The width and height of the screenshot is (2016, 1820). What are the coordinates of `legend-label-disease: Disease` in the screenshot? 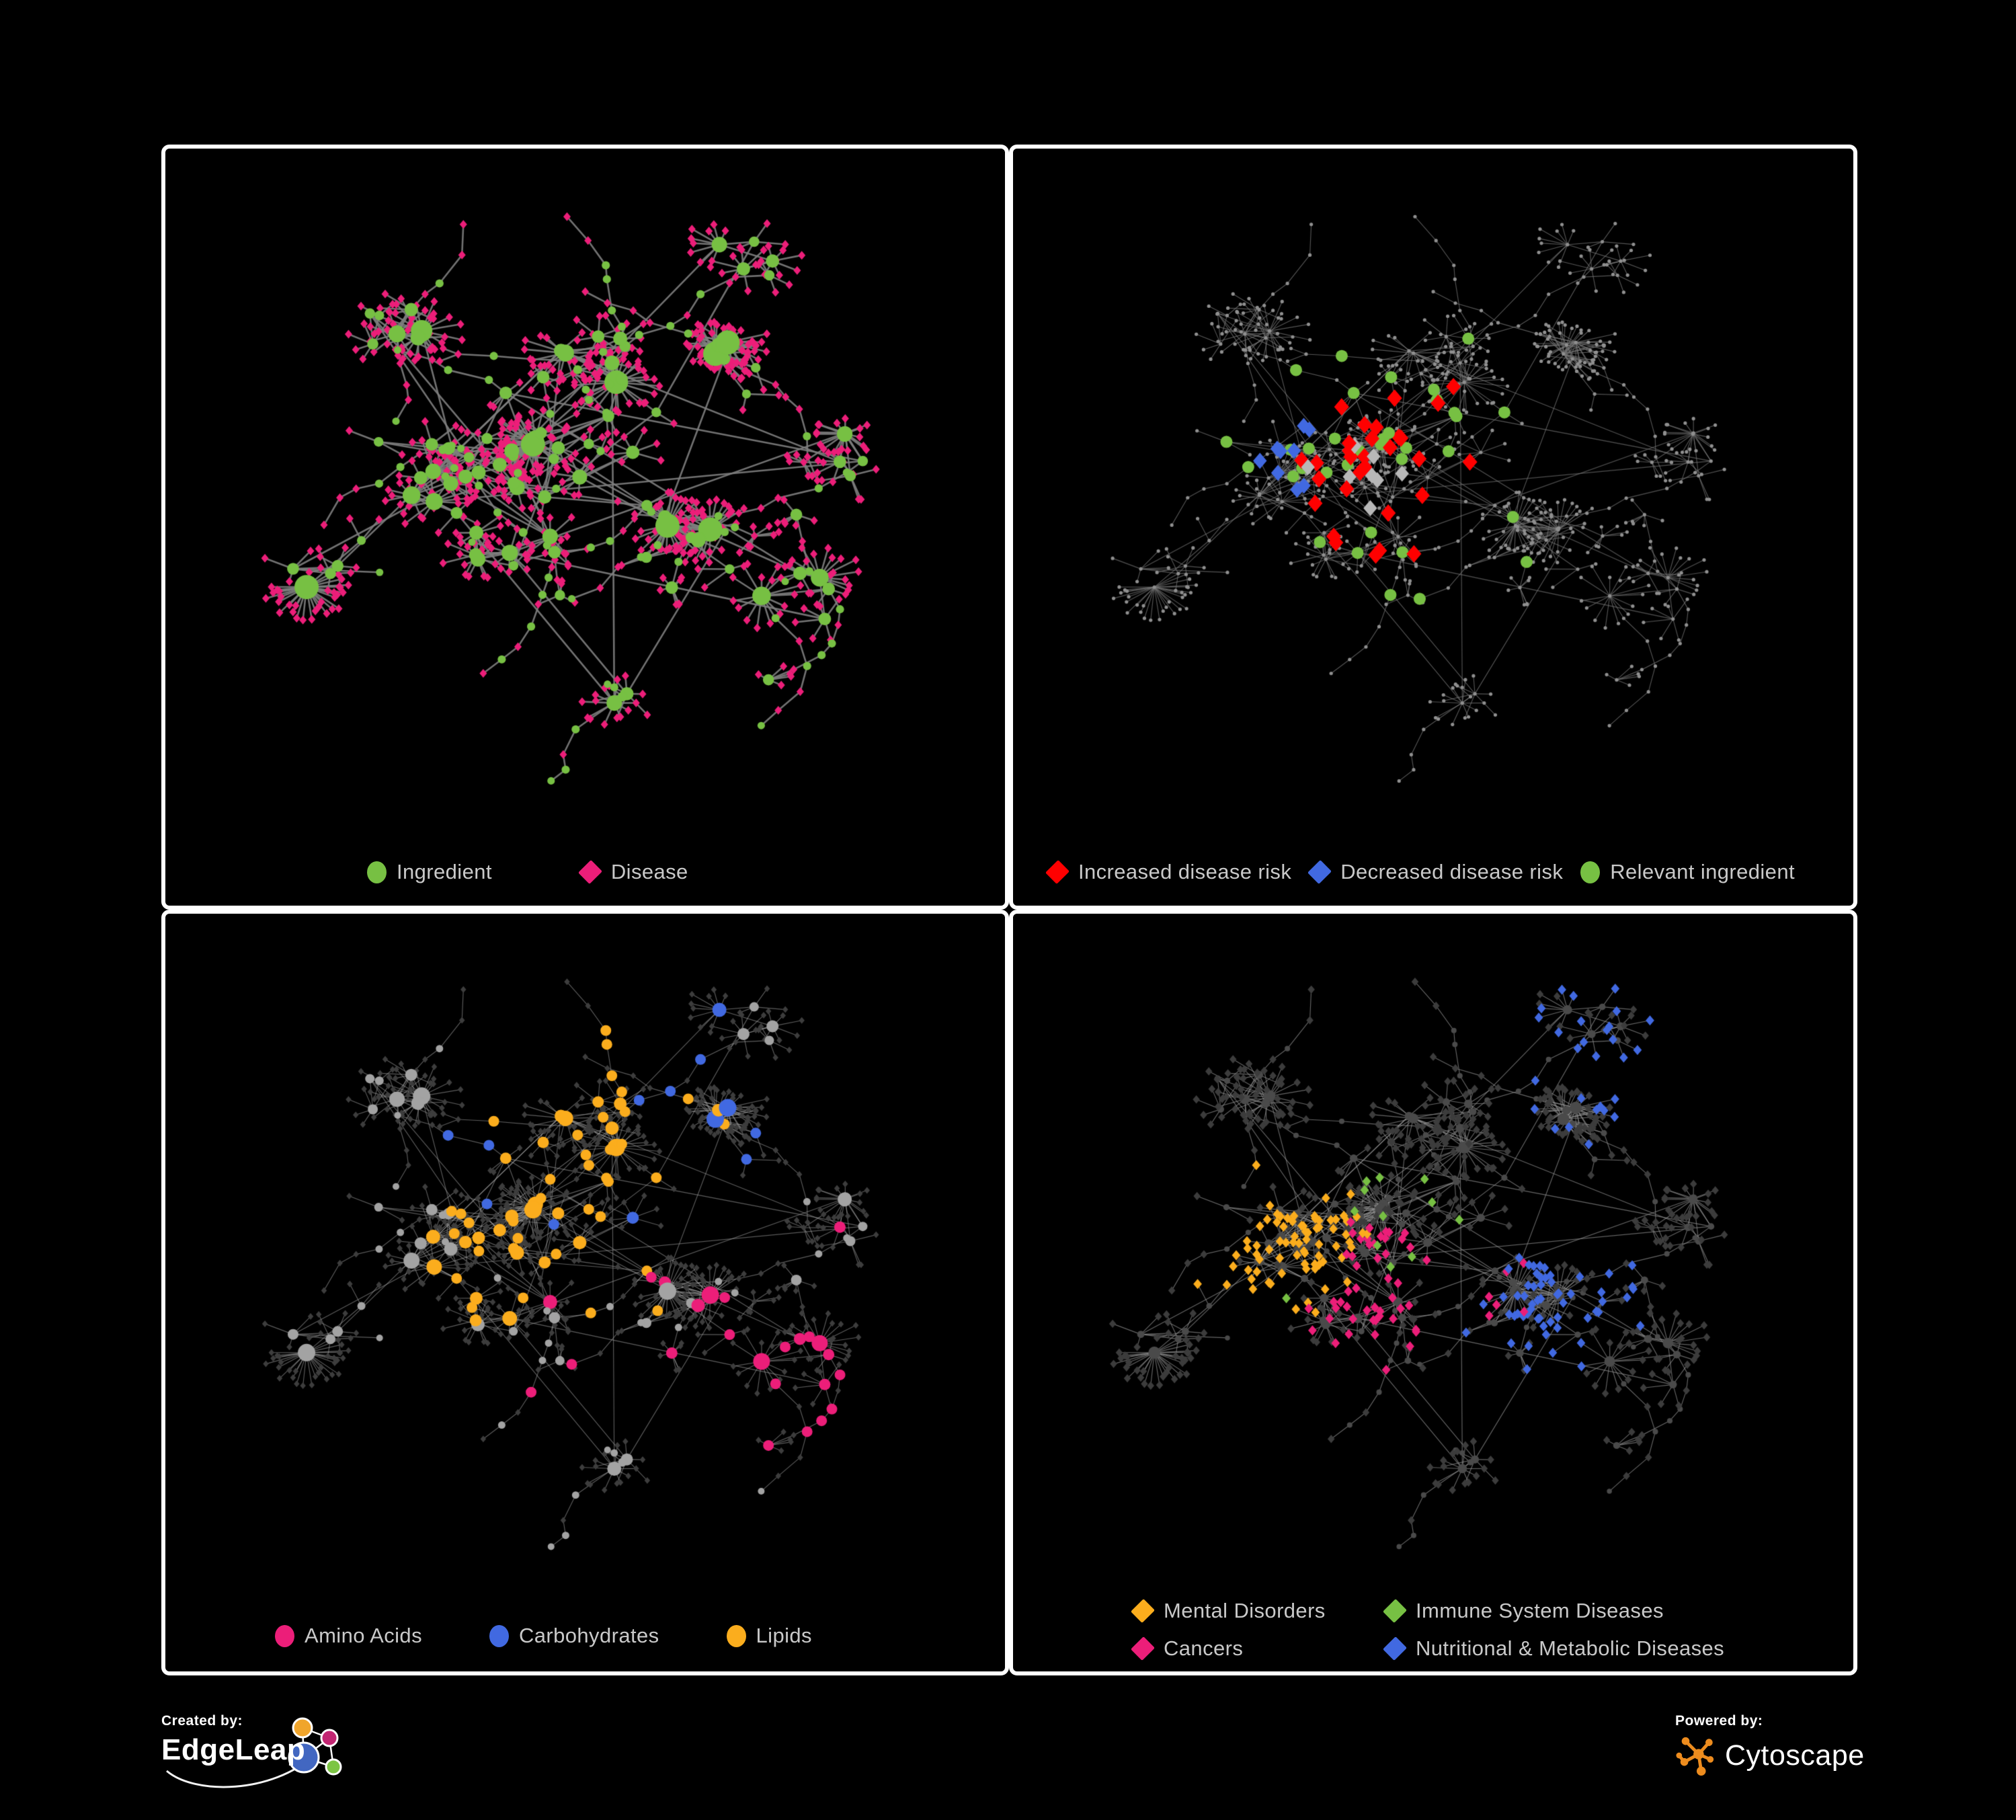 It's located at (649, 871).